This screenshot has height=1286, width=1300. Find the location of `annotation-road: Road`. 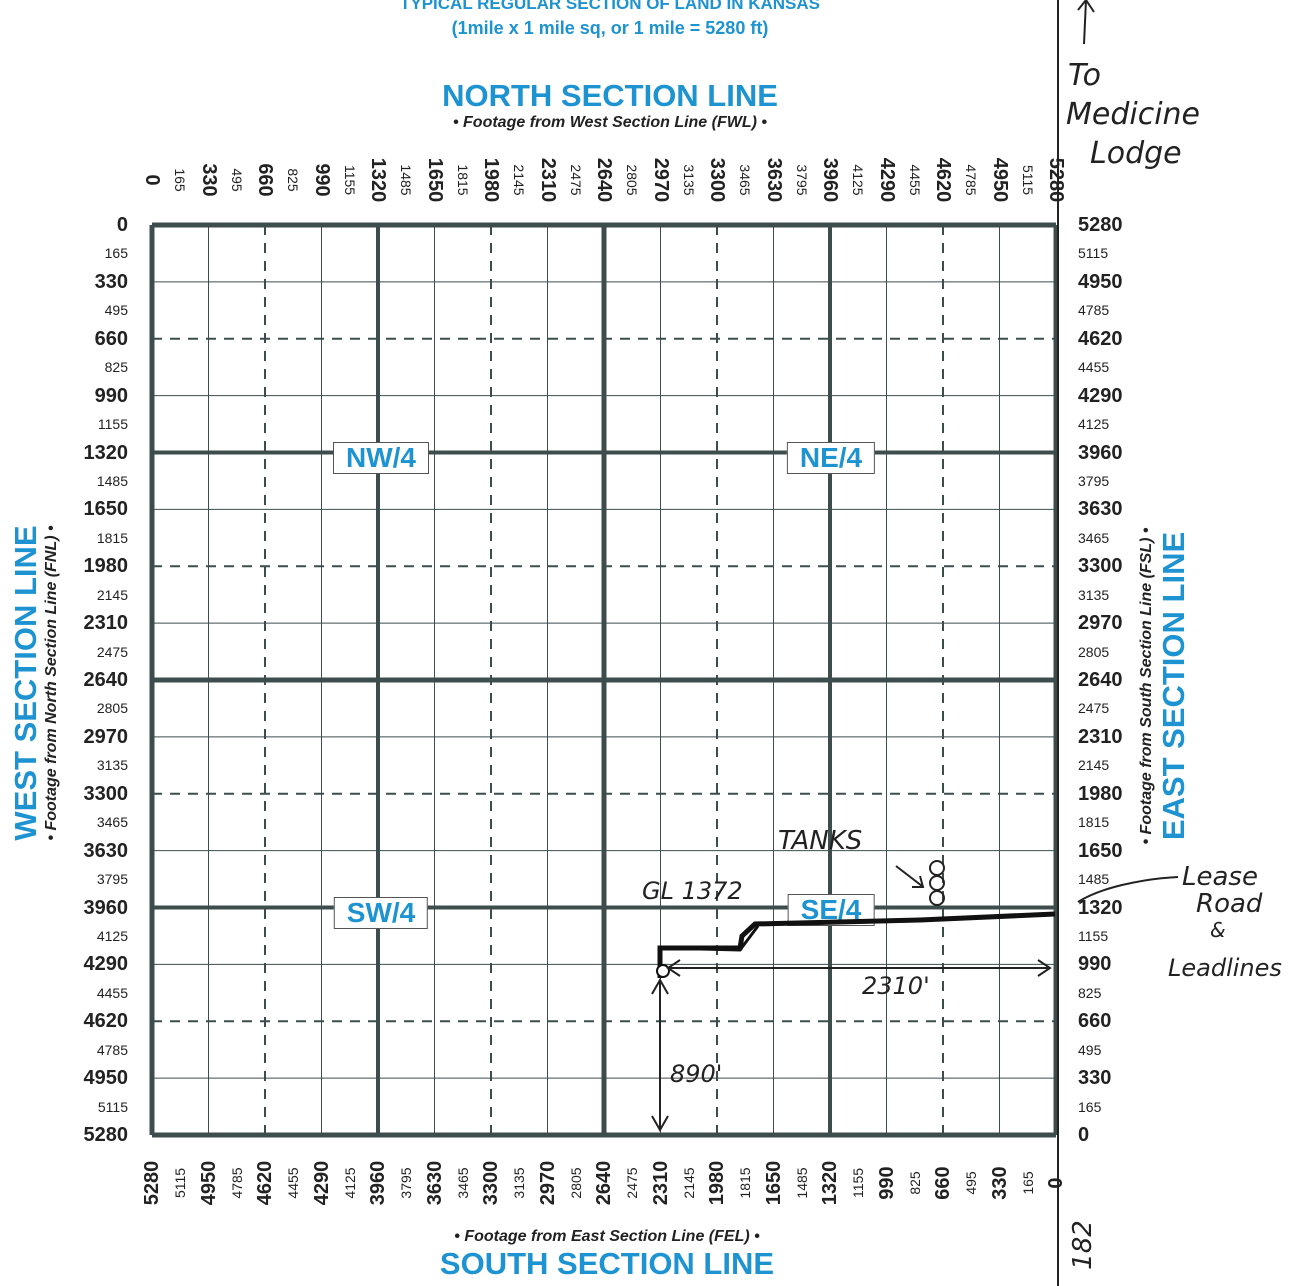

annotation-road: Road is located at coordinates (1229, 904).